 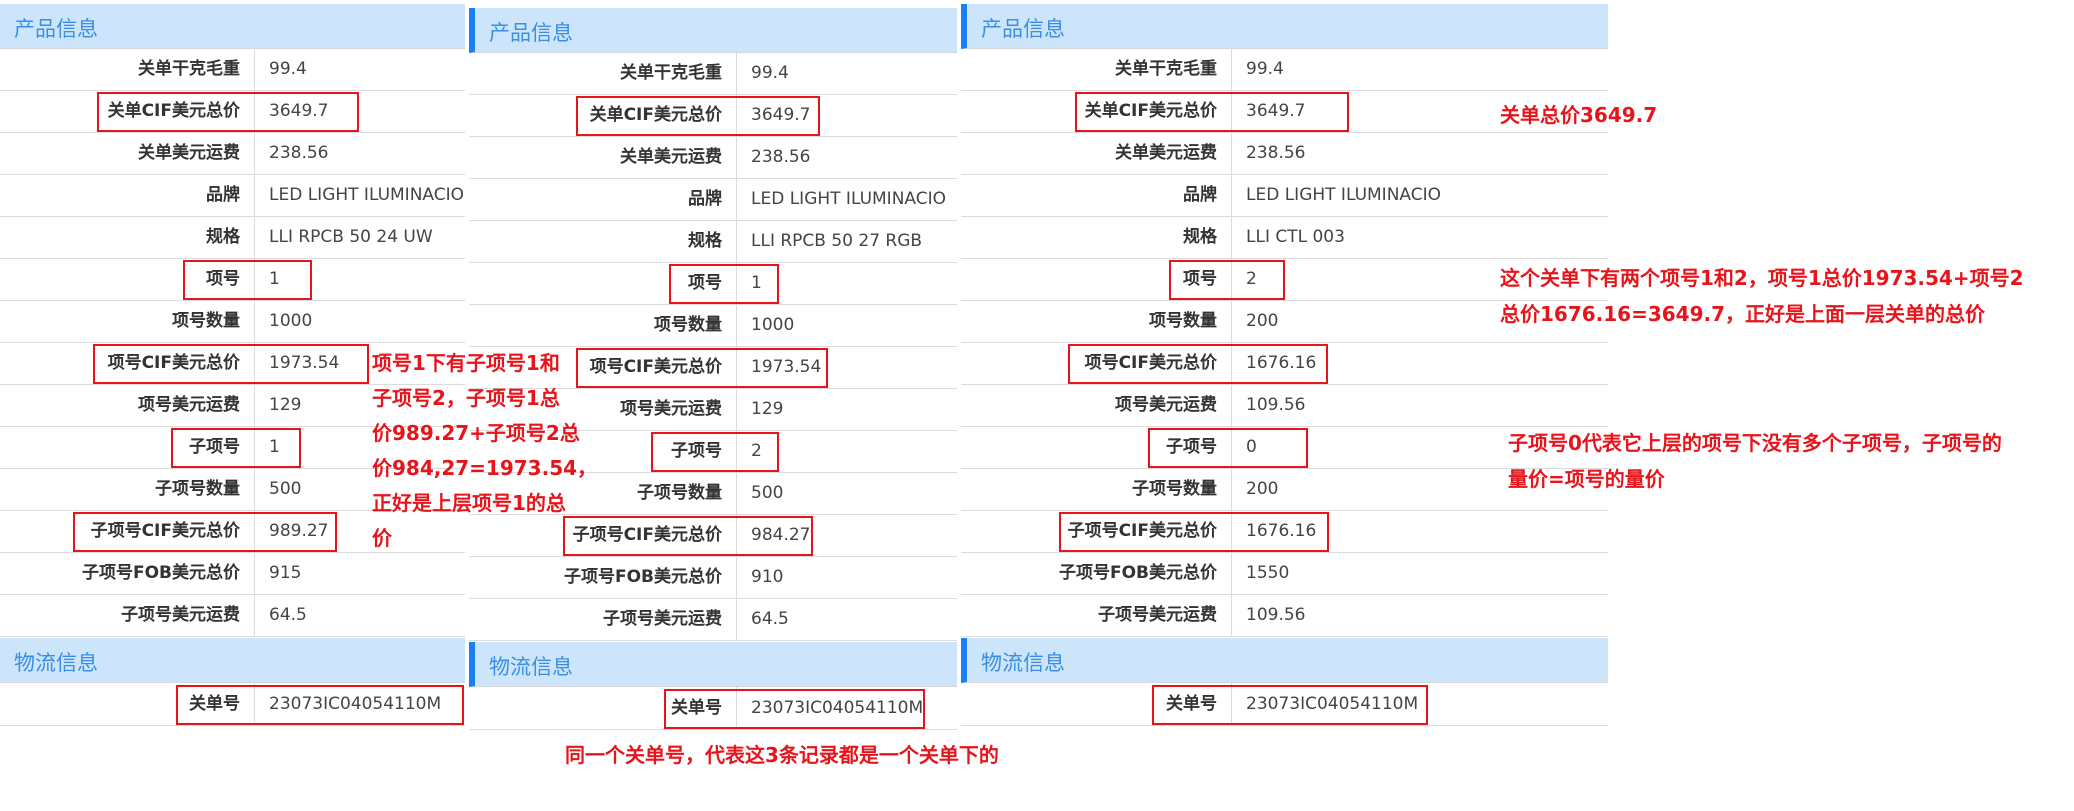 What do you see at coordinates (299, 111) in the screenshot?
I see `field-value: 3649.7` at bounding box center [299, 111].